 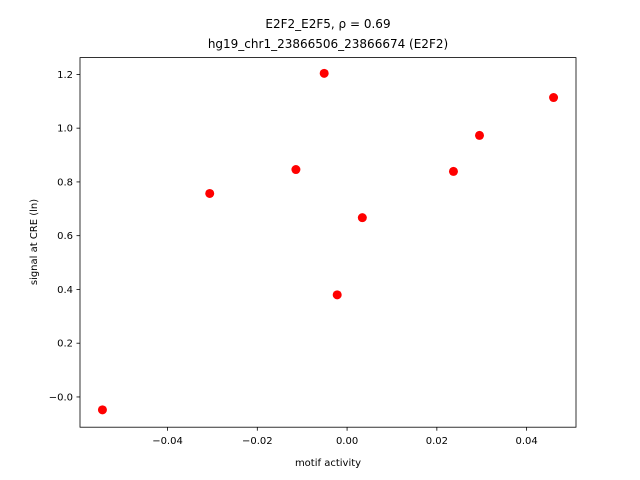 What do you see at coordinates (65, 344) in the screenshot?
I see `y-tick-label: 0.2` at bounding box center [65, 344].